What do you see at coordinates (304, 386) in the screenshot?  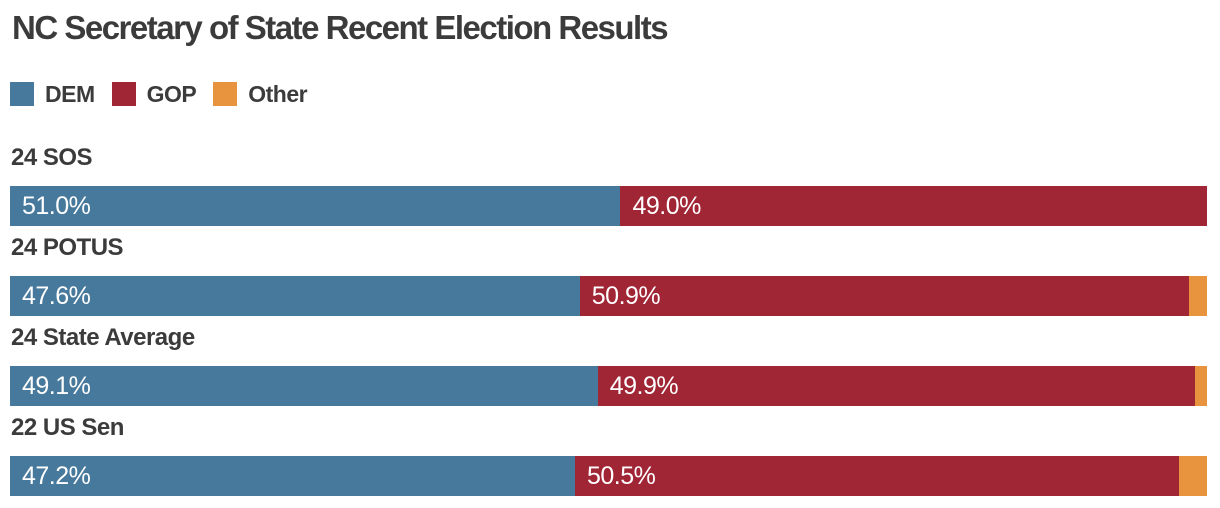 I see `bar-segment-dem: 49.1%` at bounding box center [304, 386].